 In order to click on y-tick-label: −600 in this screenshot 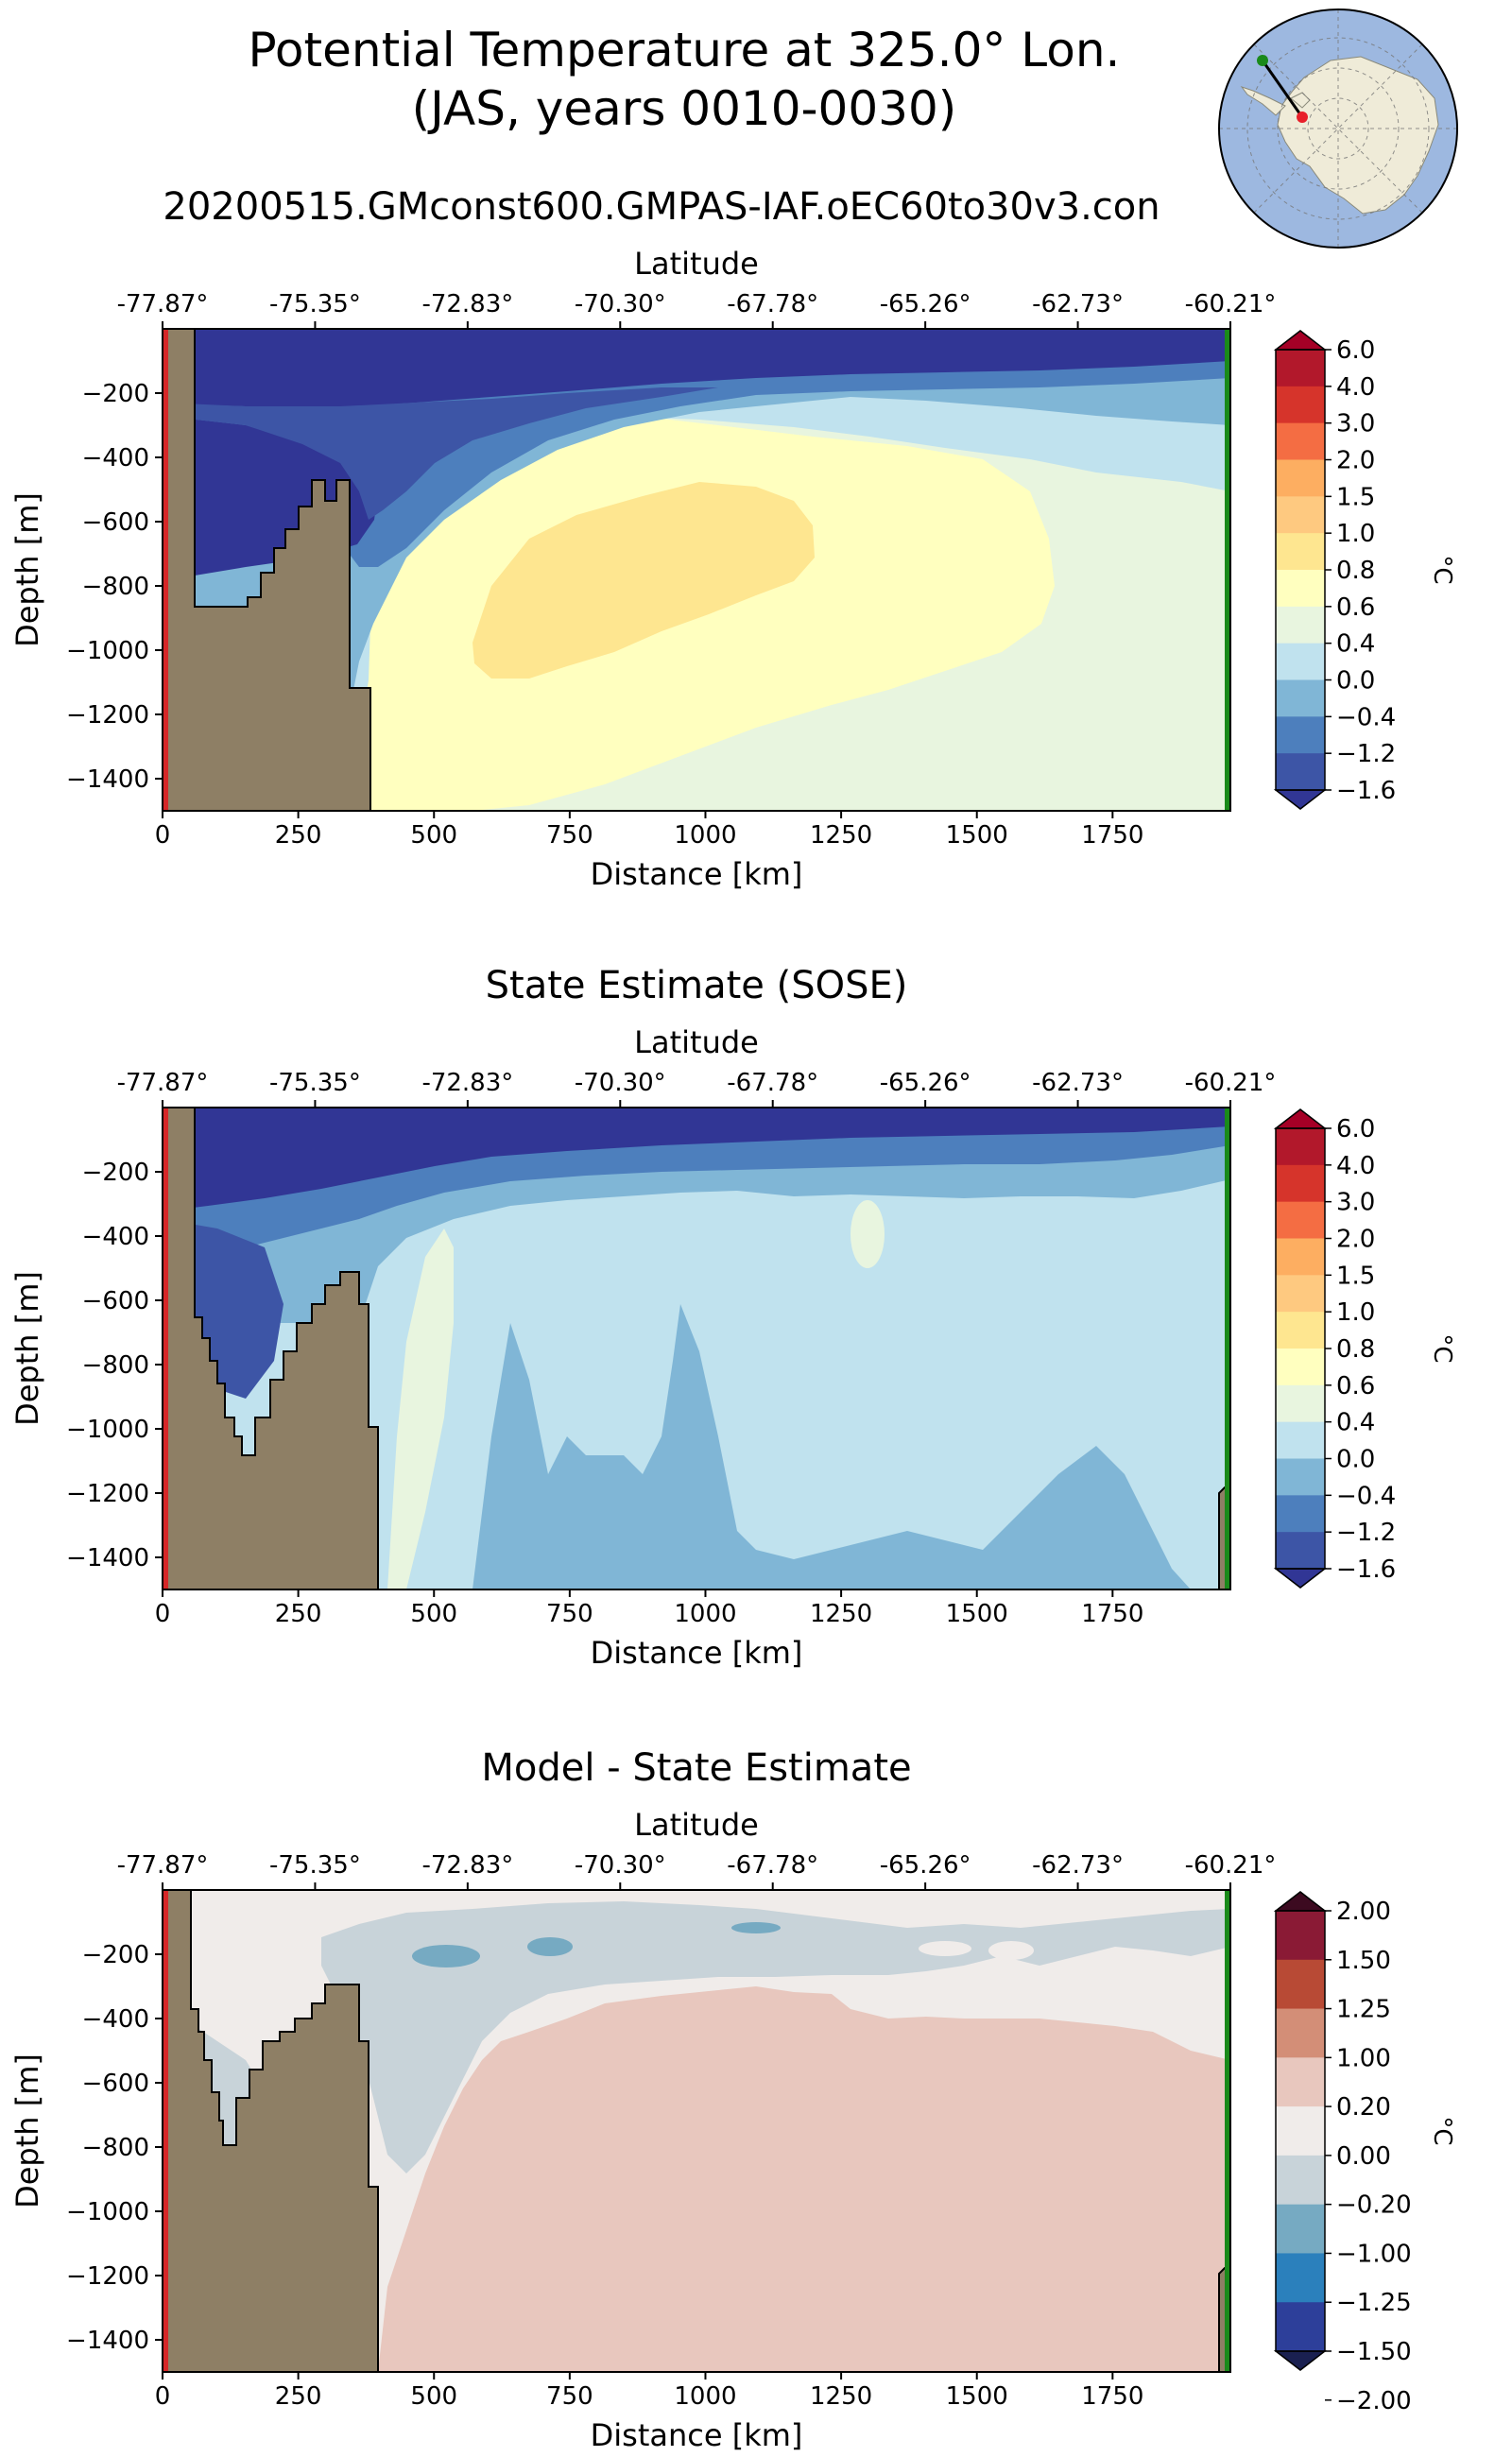, I will do `click(115, 1301)`.